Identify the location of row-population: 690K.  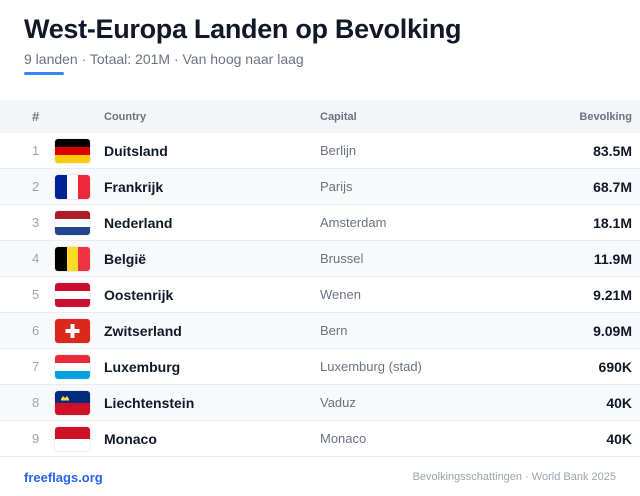
(615, 366).